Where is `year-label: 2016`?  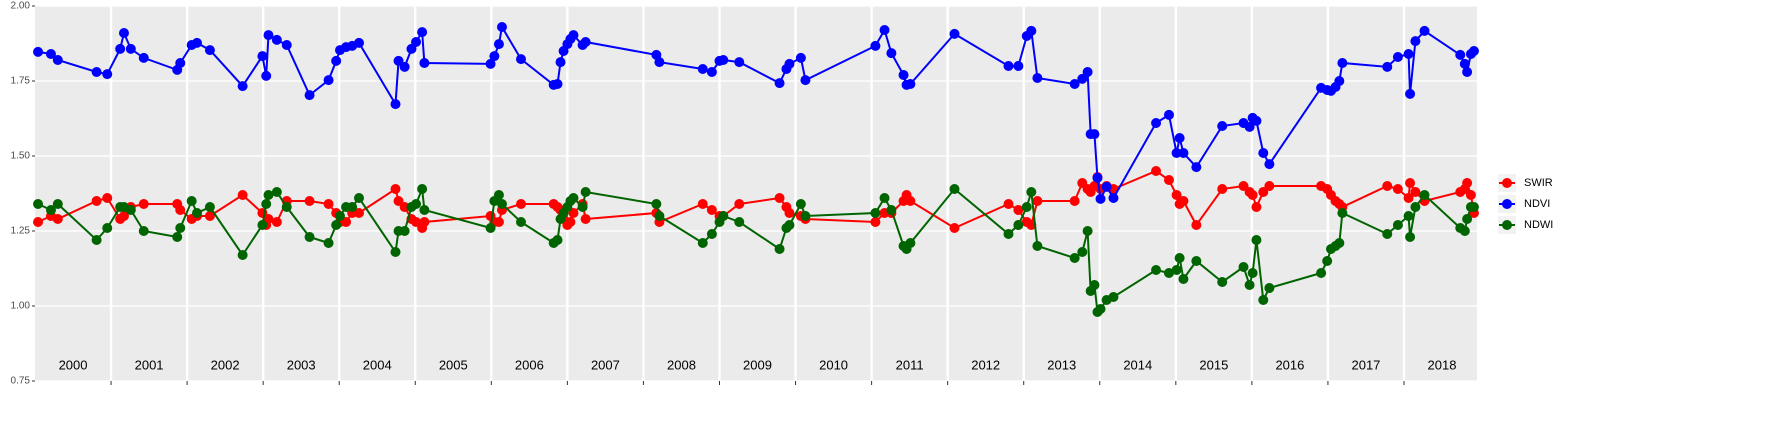
year-label: 2016 is located at coordinates (1289, 364).